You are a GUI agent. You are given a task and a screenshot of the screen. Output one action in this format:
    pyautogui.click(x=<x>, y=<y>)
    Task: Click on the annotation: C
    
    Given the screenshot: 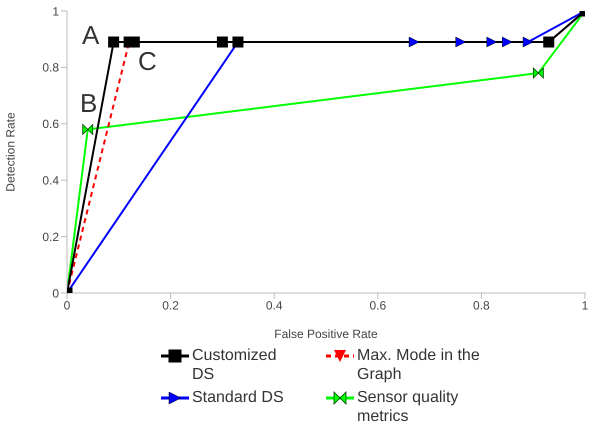 What is the action you would take?
    pyautogui.click(x=147, y=61)
    